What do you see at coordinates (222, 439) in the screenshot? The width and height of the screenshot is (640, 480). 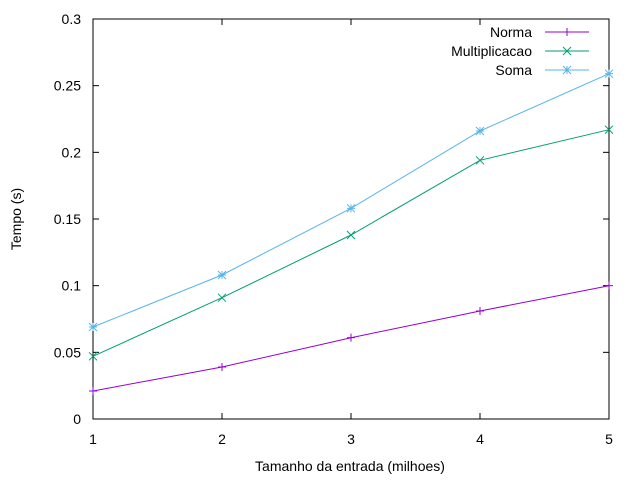 I see `x-tick-label: 2` at bounding box center [222, 439].